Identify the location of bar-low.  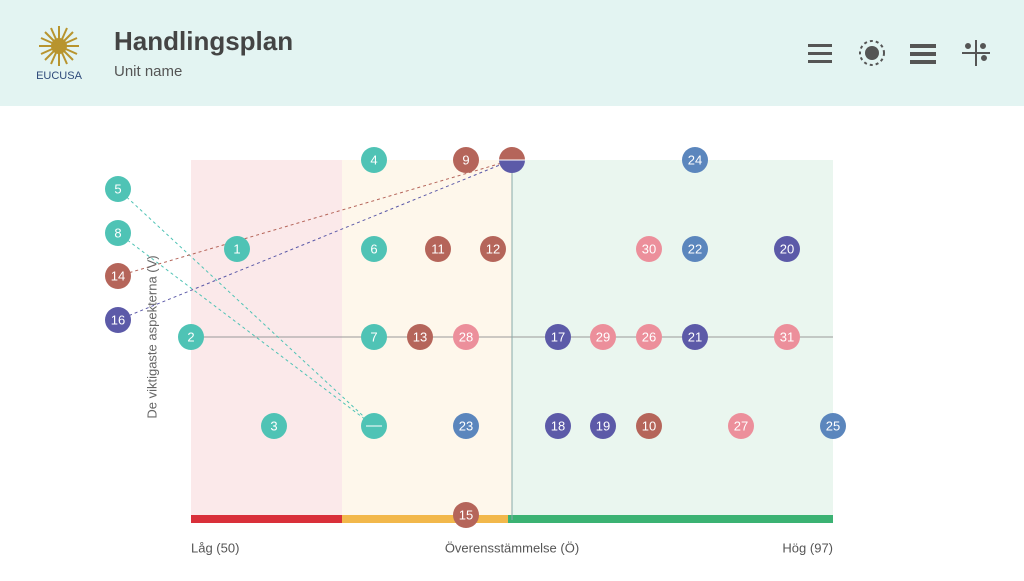
(266, 519).